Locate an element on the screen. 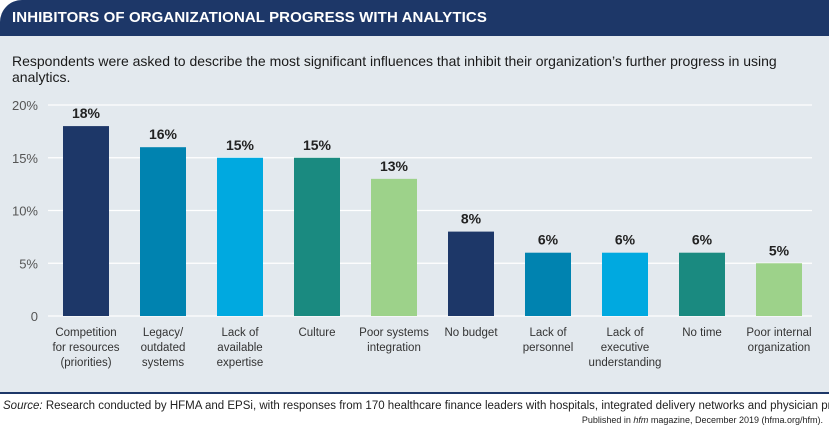  category-label: organization is located at coordinates (779, 348).